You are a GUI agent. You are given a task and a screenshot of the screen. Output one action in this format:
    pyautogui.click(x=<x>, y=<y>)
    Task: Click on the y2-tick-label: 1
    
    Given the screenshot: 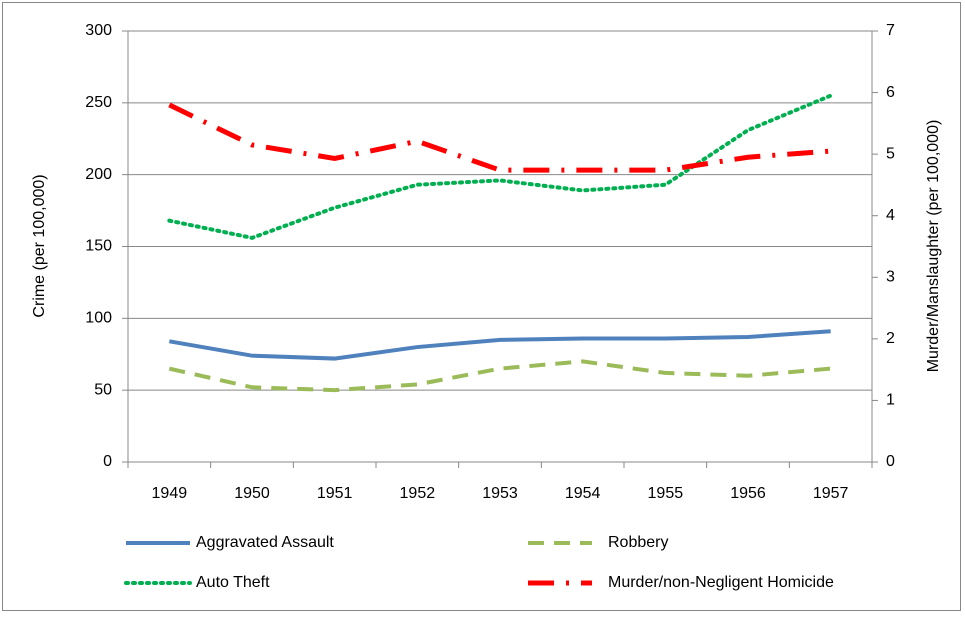 What is the action you would take?
    pyautogui.click(x=890, y=400)
    